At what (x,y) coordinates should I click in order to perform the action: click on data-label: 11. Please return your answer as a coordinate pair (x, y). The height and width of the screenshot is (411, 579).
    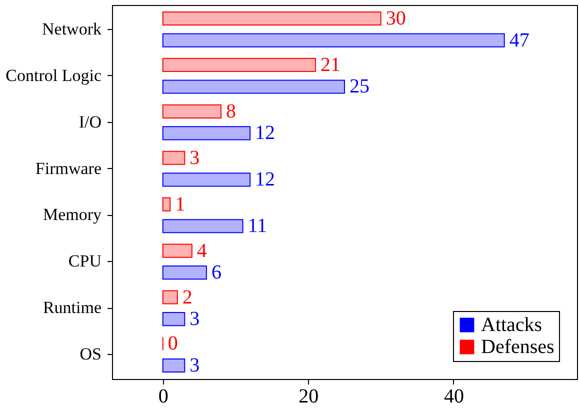
    Looking at the image, I should click on (258, 226).